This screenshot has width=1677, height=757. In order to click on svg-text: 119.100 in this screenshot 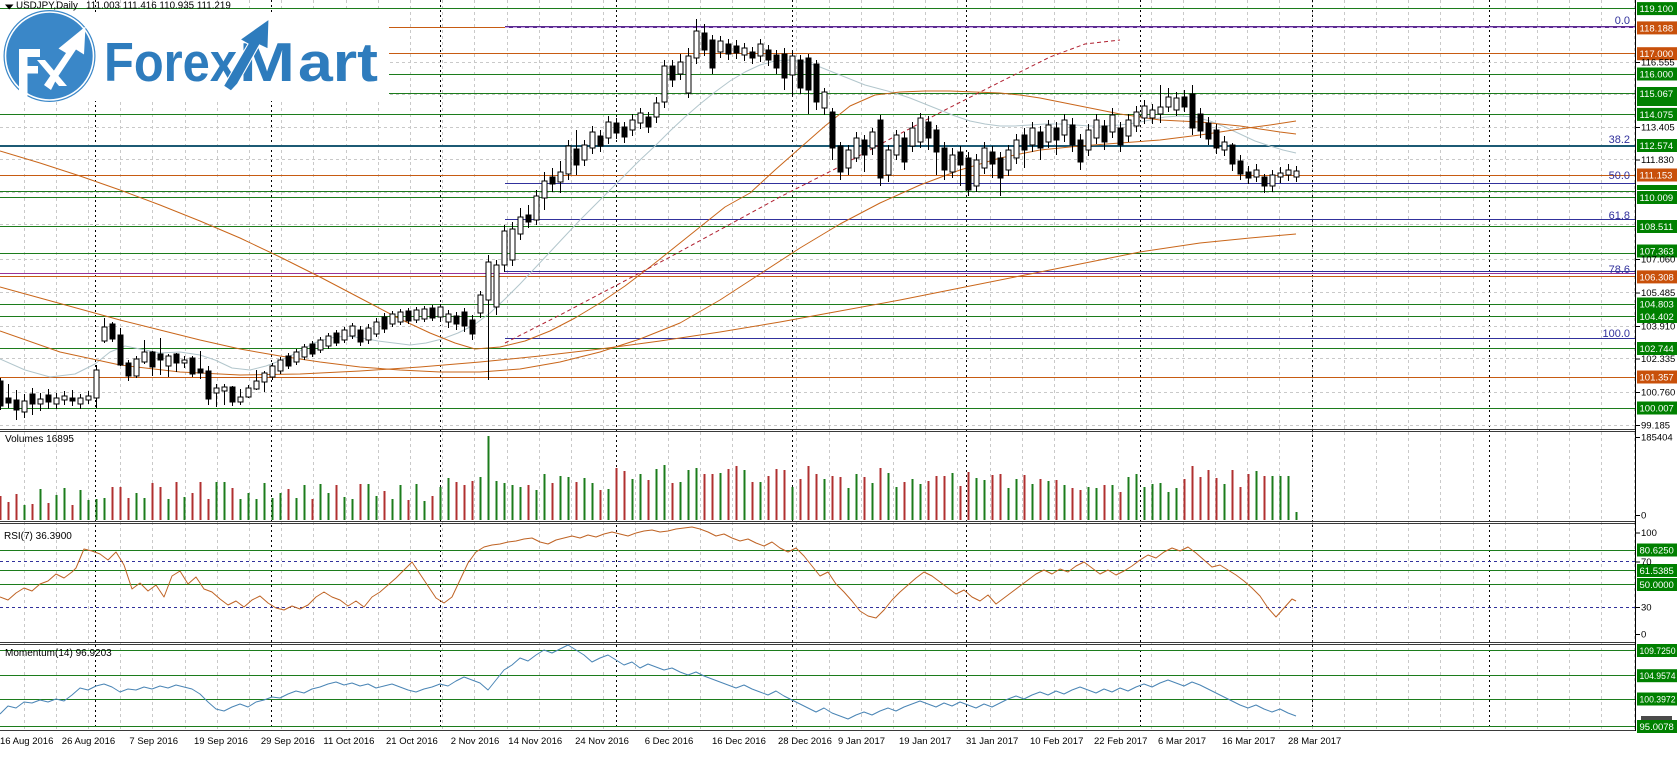, I will do `click(1657, 9)`.